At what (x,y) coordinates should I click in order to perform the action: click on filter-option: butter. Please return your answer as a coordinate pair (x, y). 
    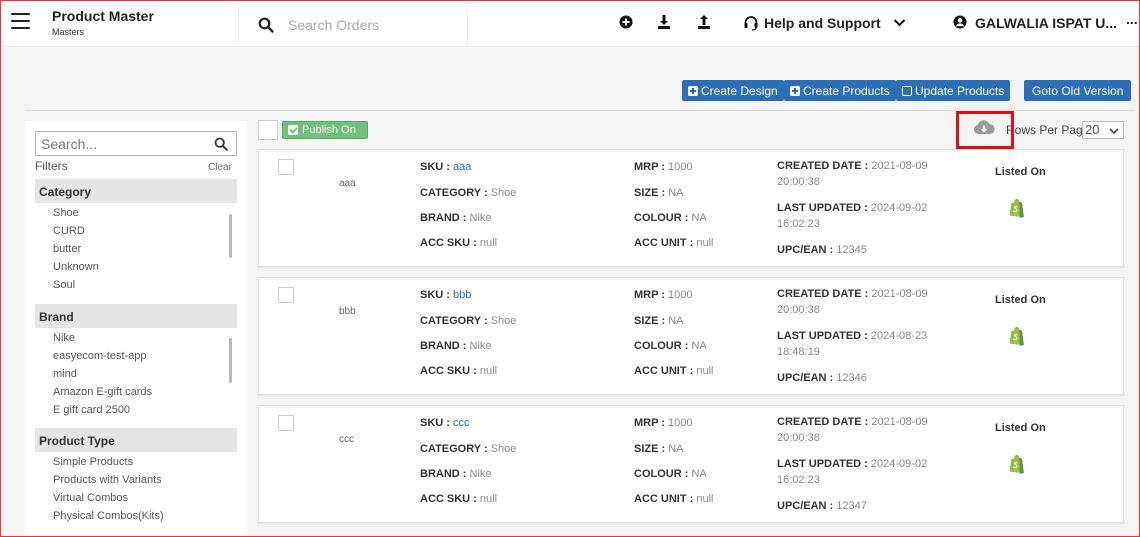
    Looking at the image, I should click on (67, 249).